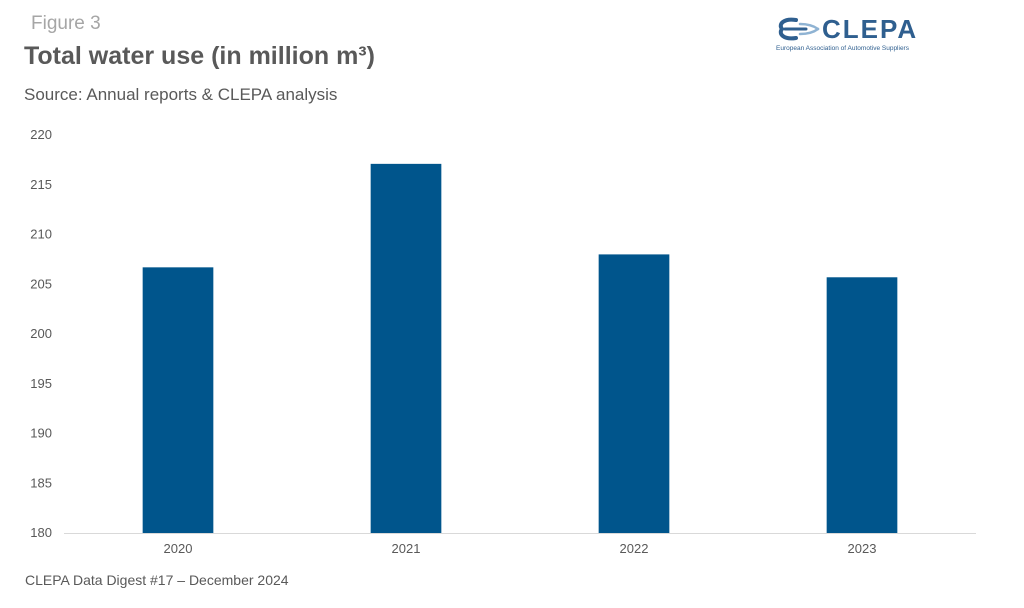  What do you see at coordinates (520, 548) in the screenshot?
I see `x-axis-ticks: 2020 2021 2022 2023` at bounding box center [520, 548].